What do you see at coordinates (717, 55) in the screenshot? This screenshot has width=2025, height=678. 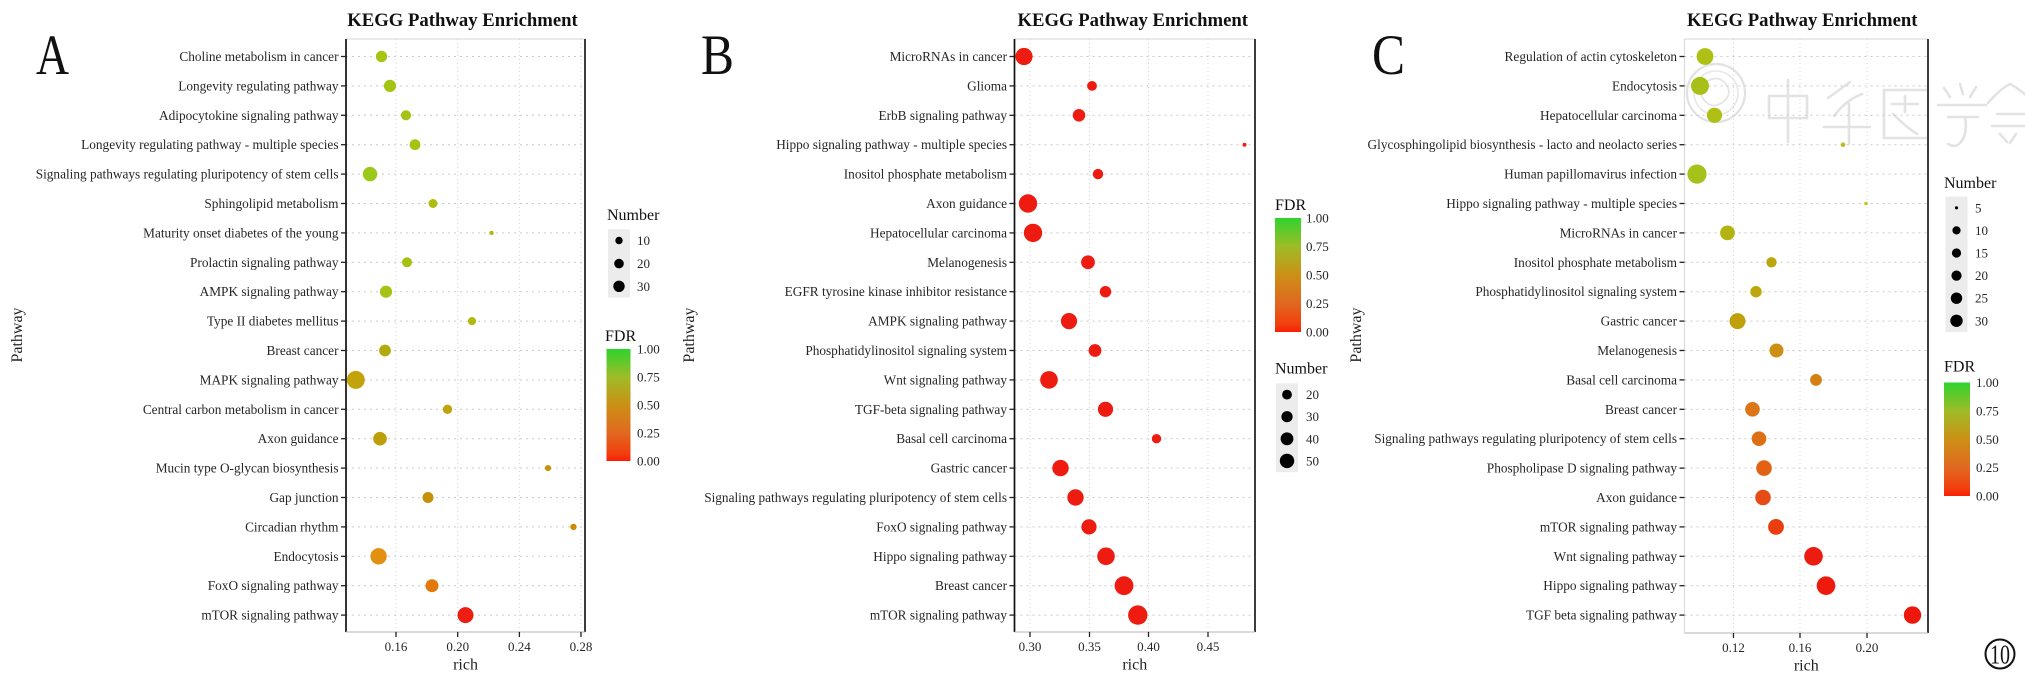 I see `svg-text: B` at bounding box center [717, 55].